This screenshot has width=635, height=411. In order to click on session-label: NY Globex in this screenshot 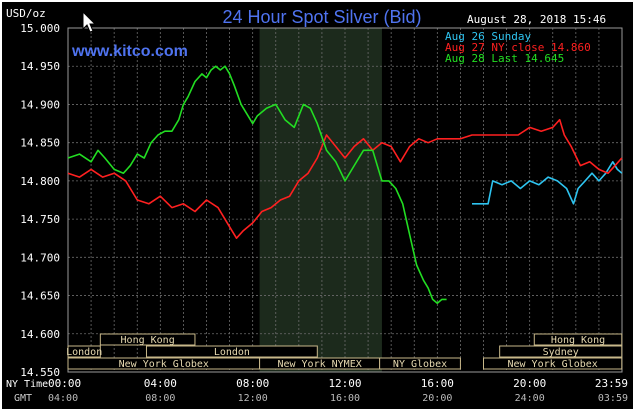, I will do `click(420, 364)`.